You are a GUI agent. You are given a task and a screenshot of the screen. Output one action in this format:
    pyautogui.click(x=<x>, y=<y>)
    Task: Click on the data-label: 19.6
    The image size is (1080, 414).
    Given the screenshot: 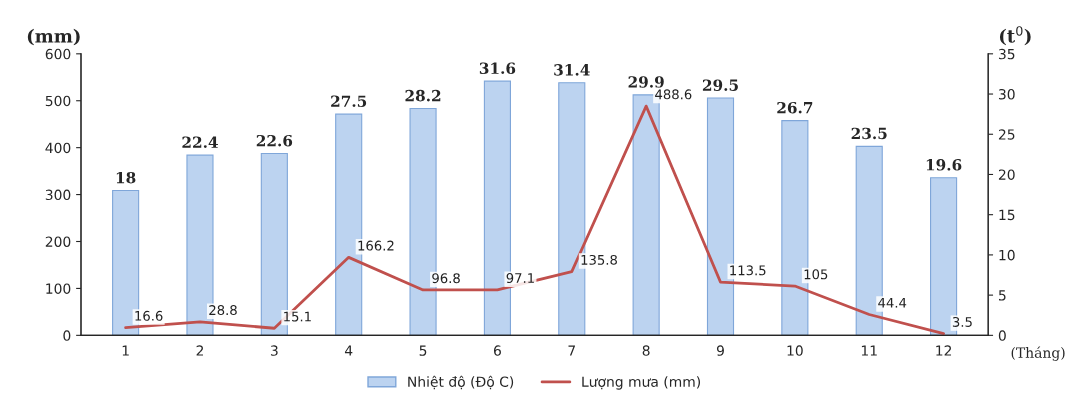 What is the action you would take?
    pyautogui.click(x=944, y=165)
    